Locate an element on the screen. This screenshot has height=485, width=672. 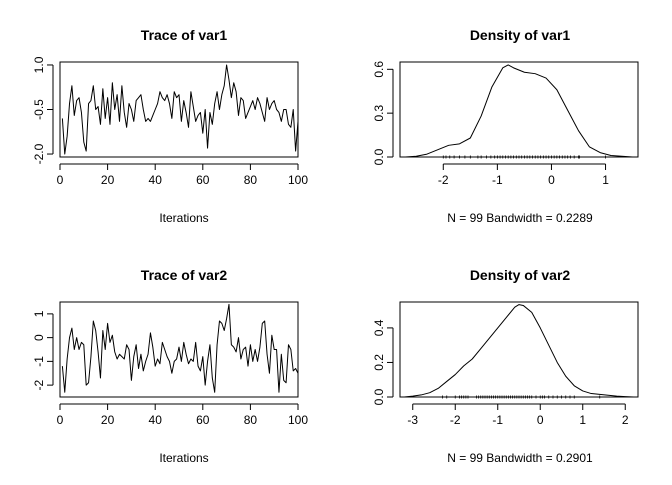
trace-var2-x-tick-label: 60 is located at coordinates (203, 420).